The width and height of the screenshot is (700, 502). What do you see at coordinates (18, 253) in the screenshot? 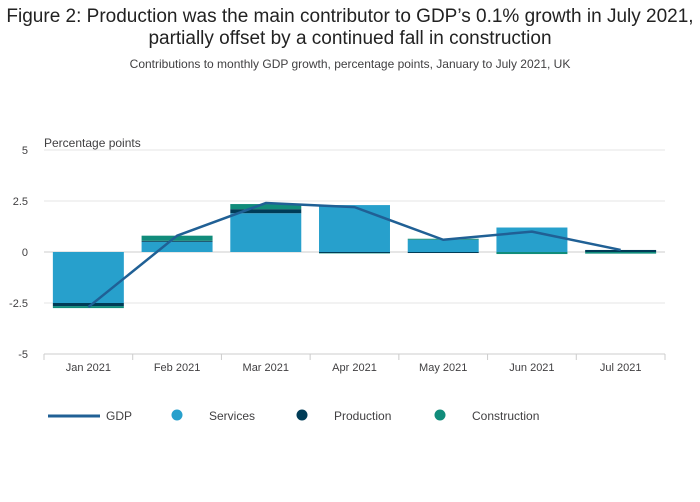
I see `y-axis-ticks: 5 2.5 0 -2.5 -5` at bounding box center [18, 253].